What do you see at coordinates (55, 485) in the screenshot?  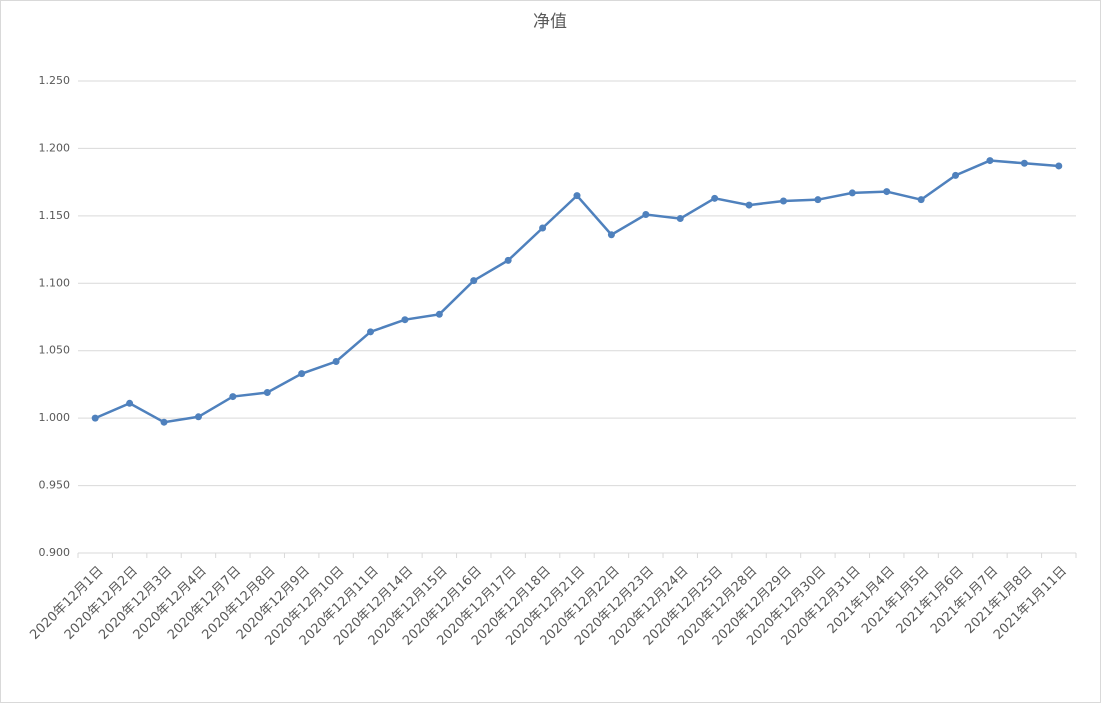 I see `y-tick-label: 0.950` at bounding box center [55, 485].